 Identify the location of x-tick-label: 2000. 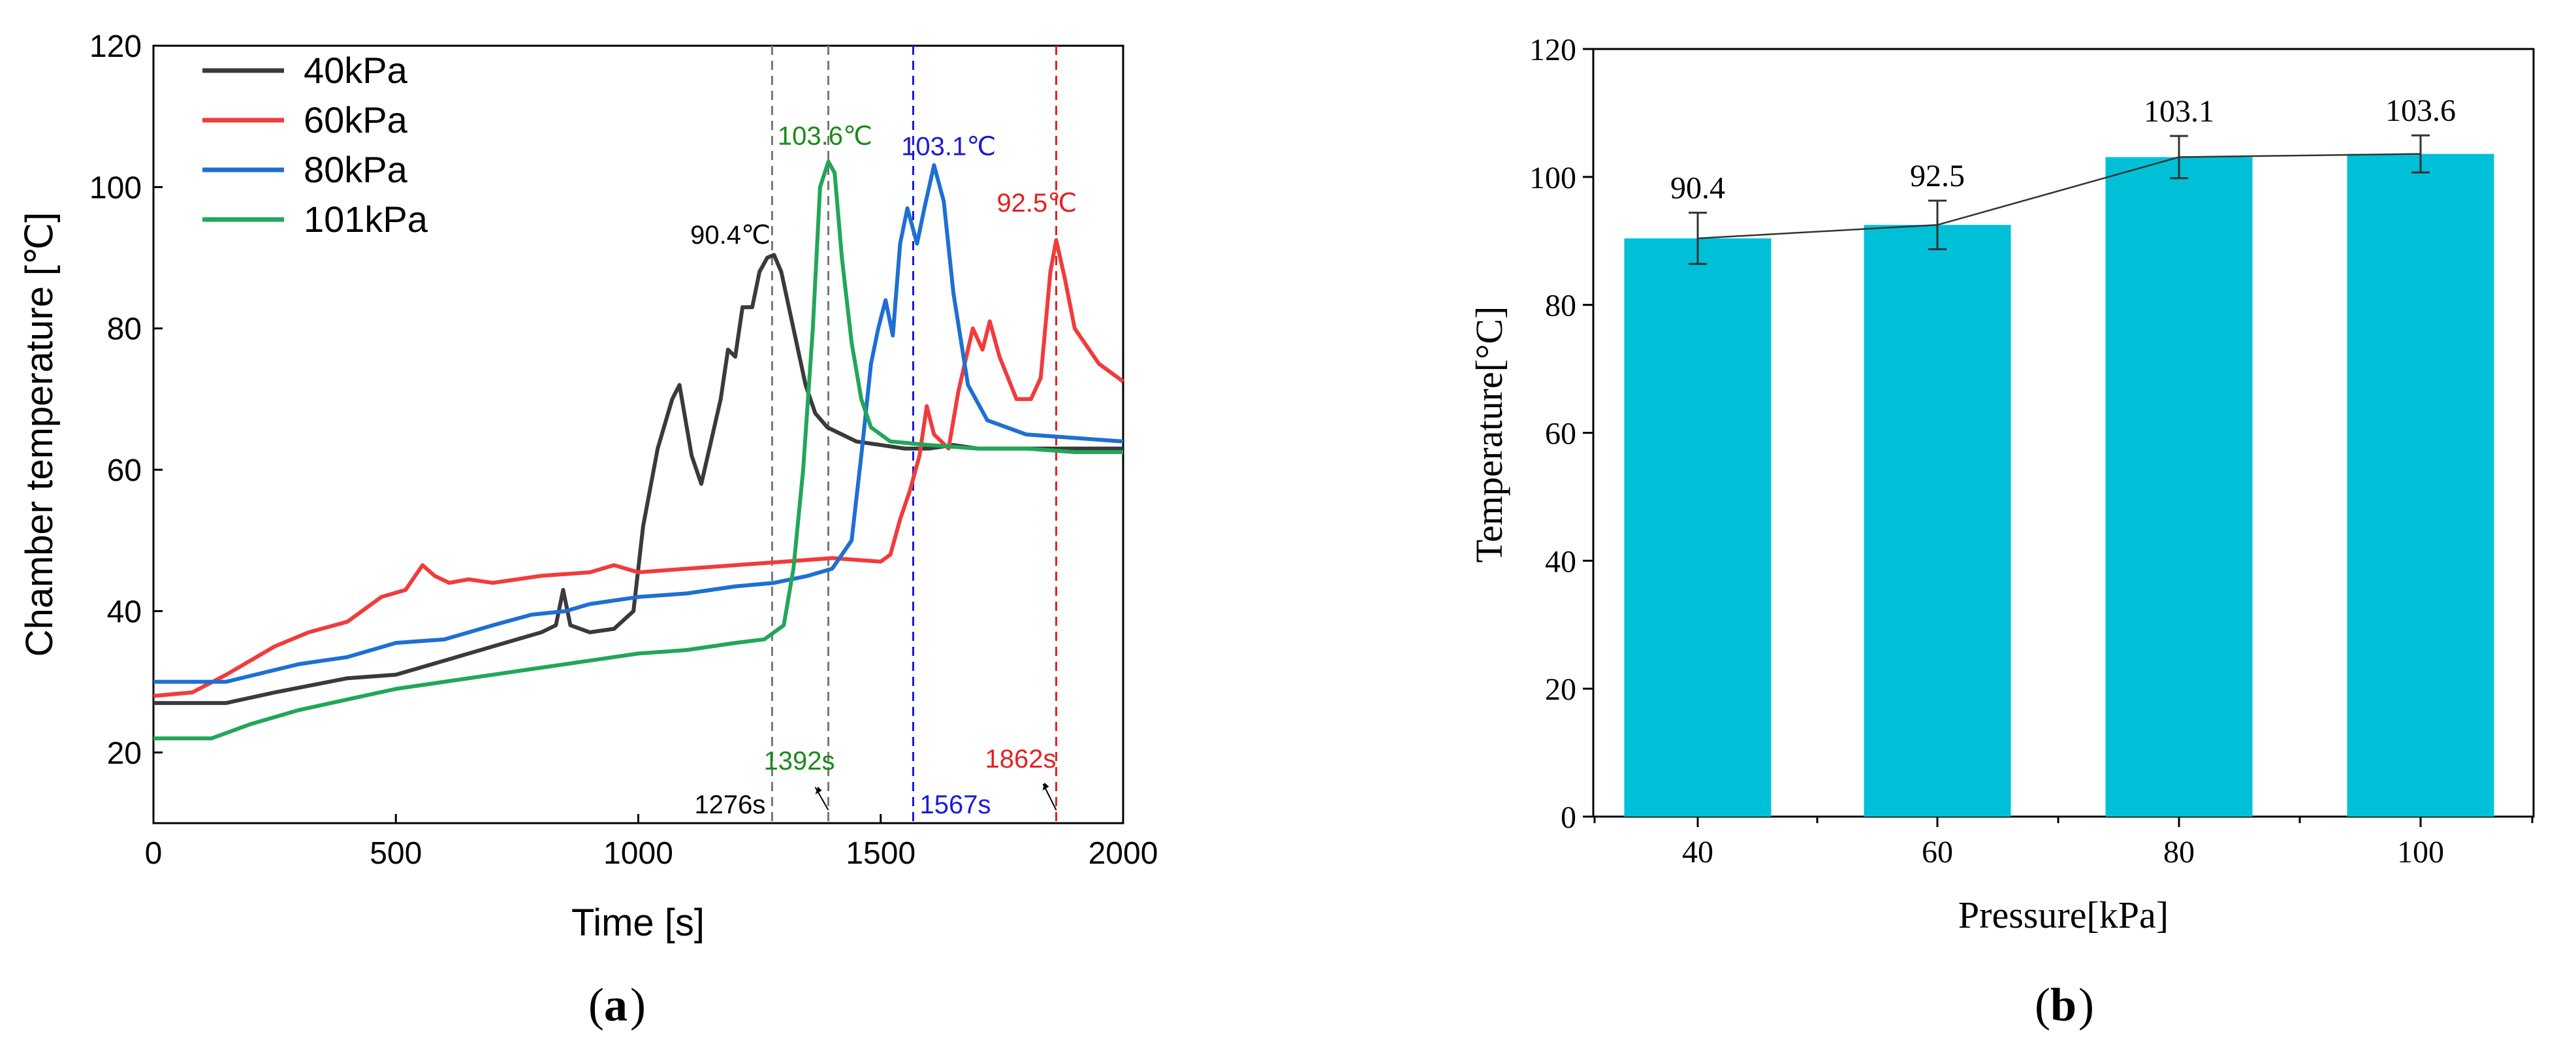
(1124, 853).